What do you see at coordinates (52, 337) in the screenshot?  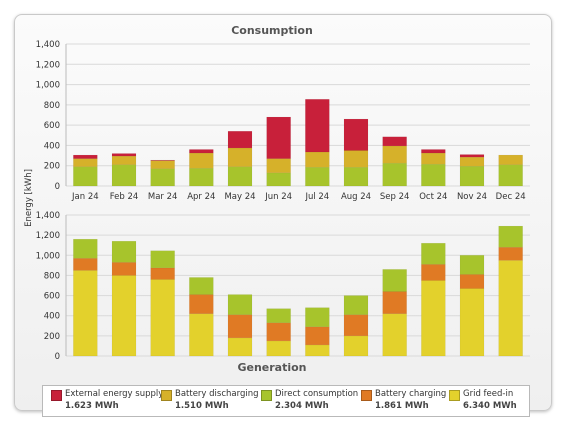 I see `generation-y-tick-label: 200` at bounding box center [52, 337].